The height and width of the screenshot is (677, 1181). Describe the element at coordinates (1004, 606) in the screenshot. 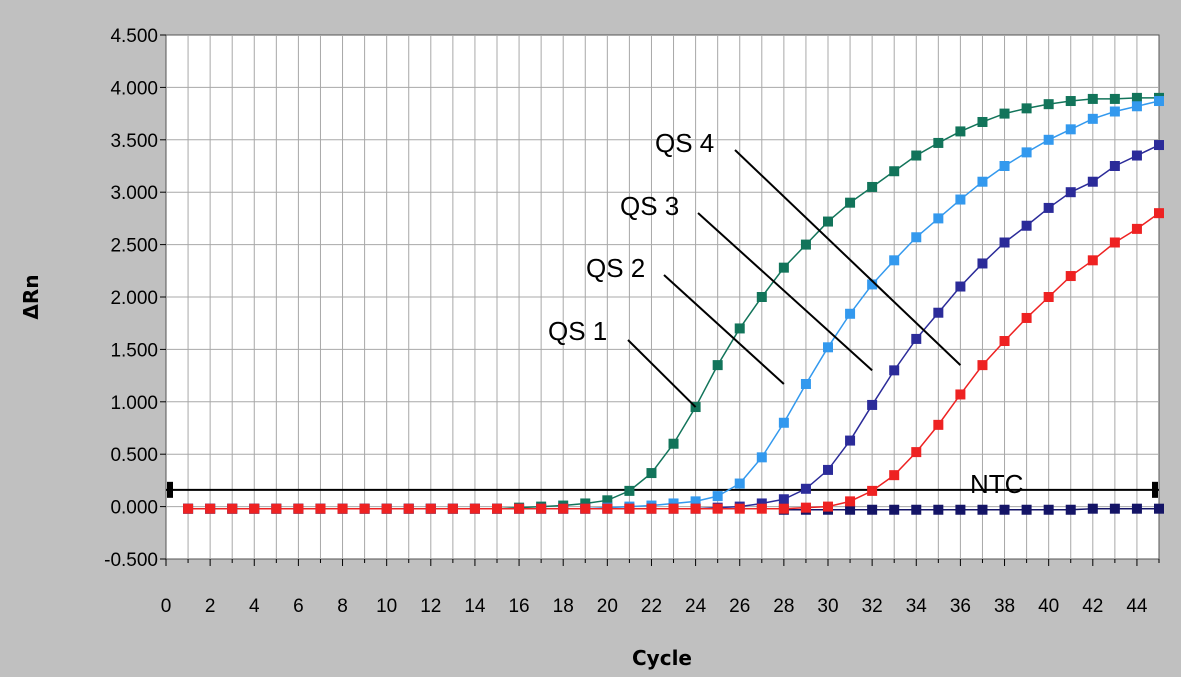

I see `x-tick-label: 38` at that location.